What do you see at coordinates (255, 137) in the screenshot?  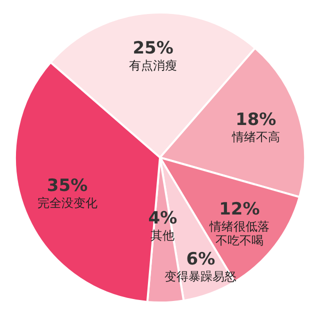 I see `slice-label: 情绪不高` at bounding box center [255, 137].